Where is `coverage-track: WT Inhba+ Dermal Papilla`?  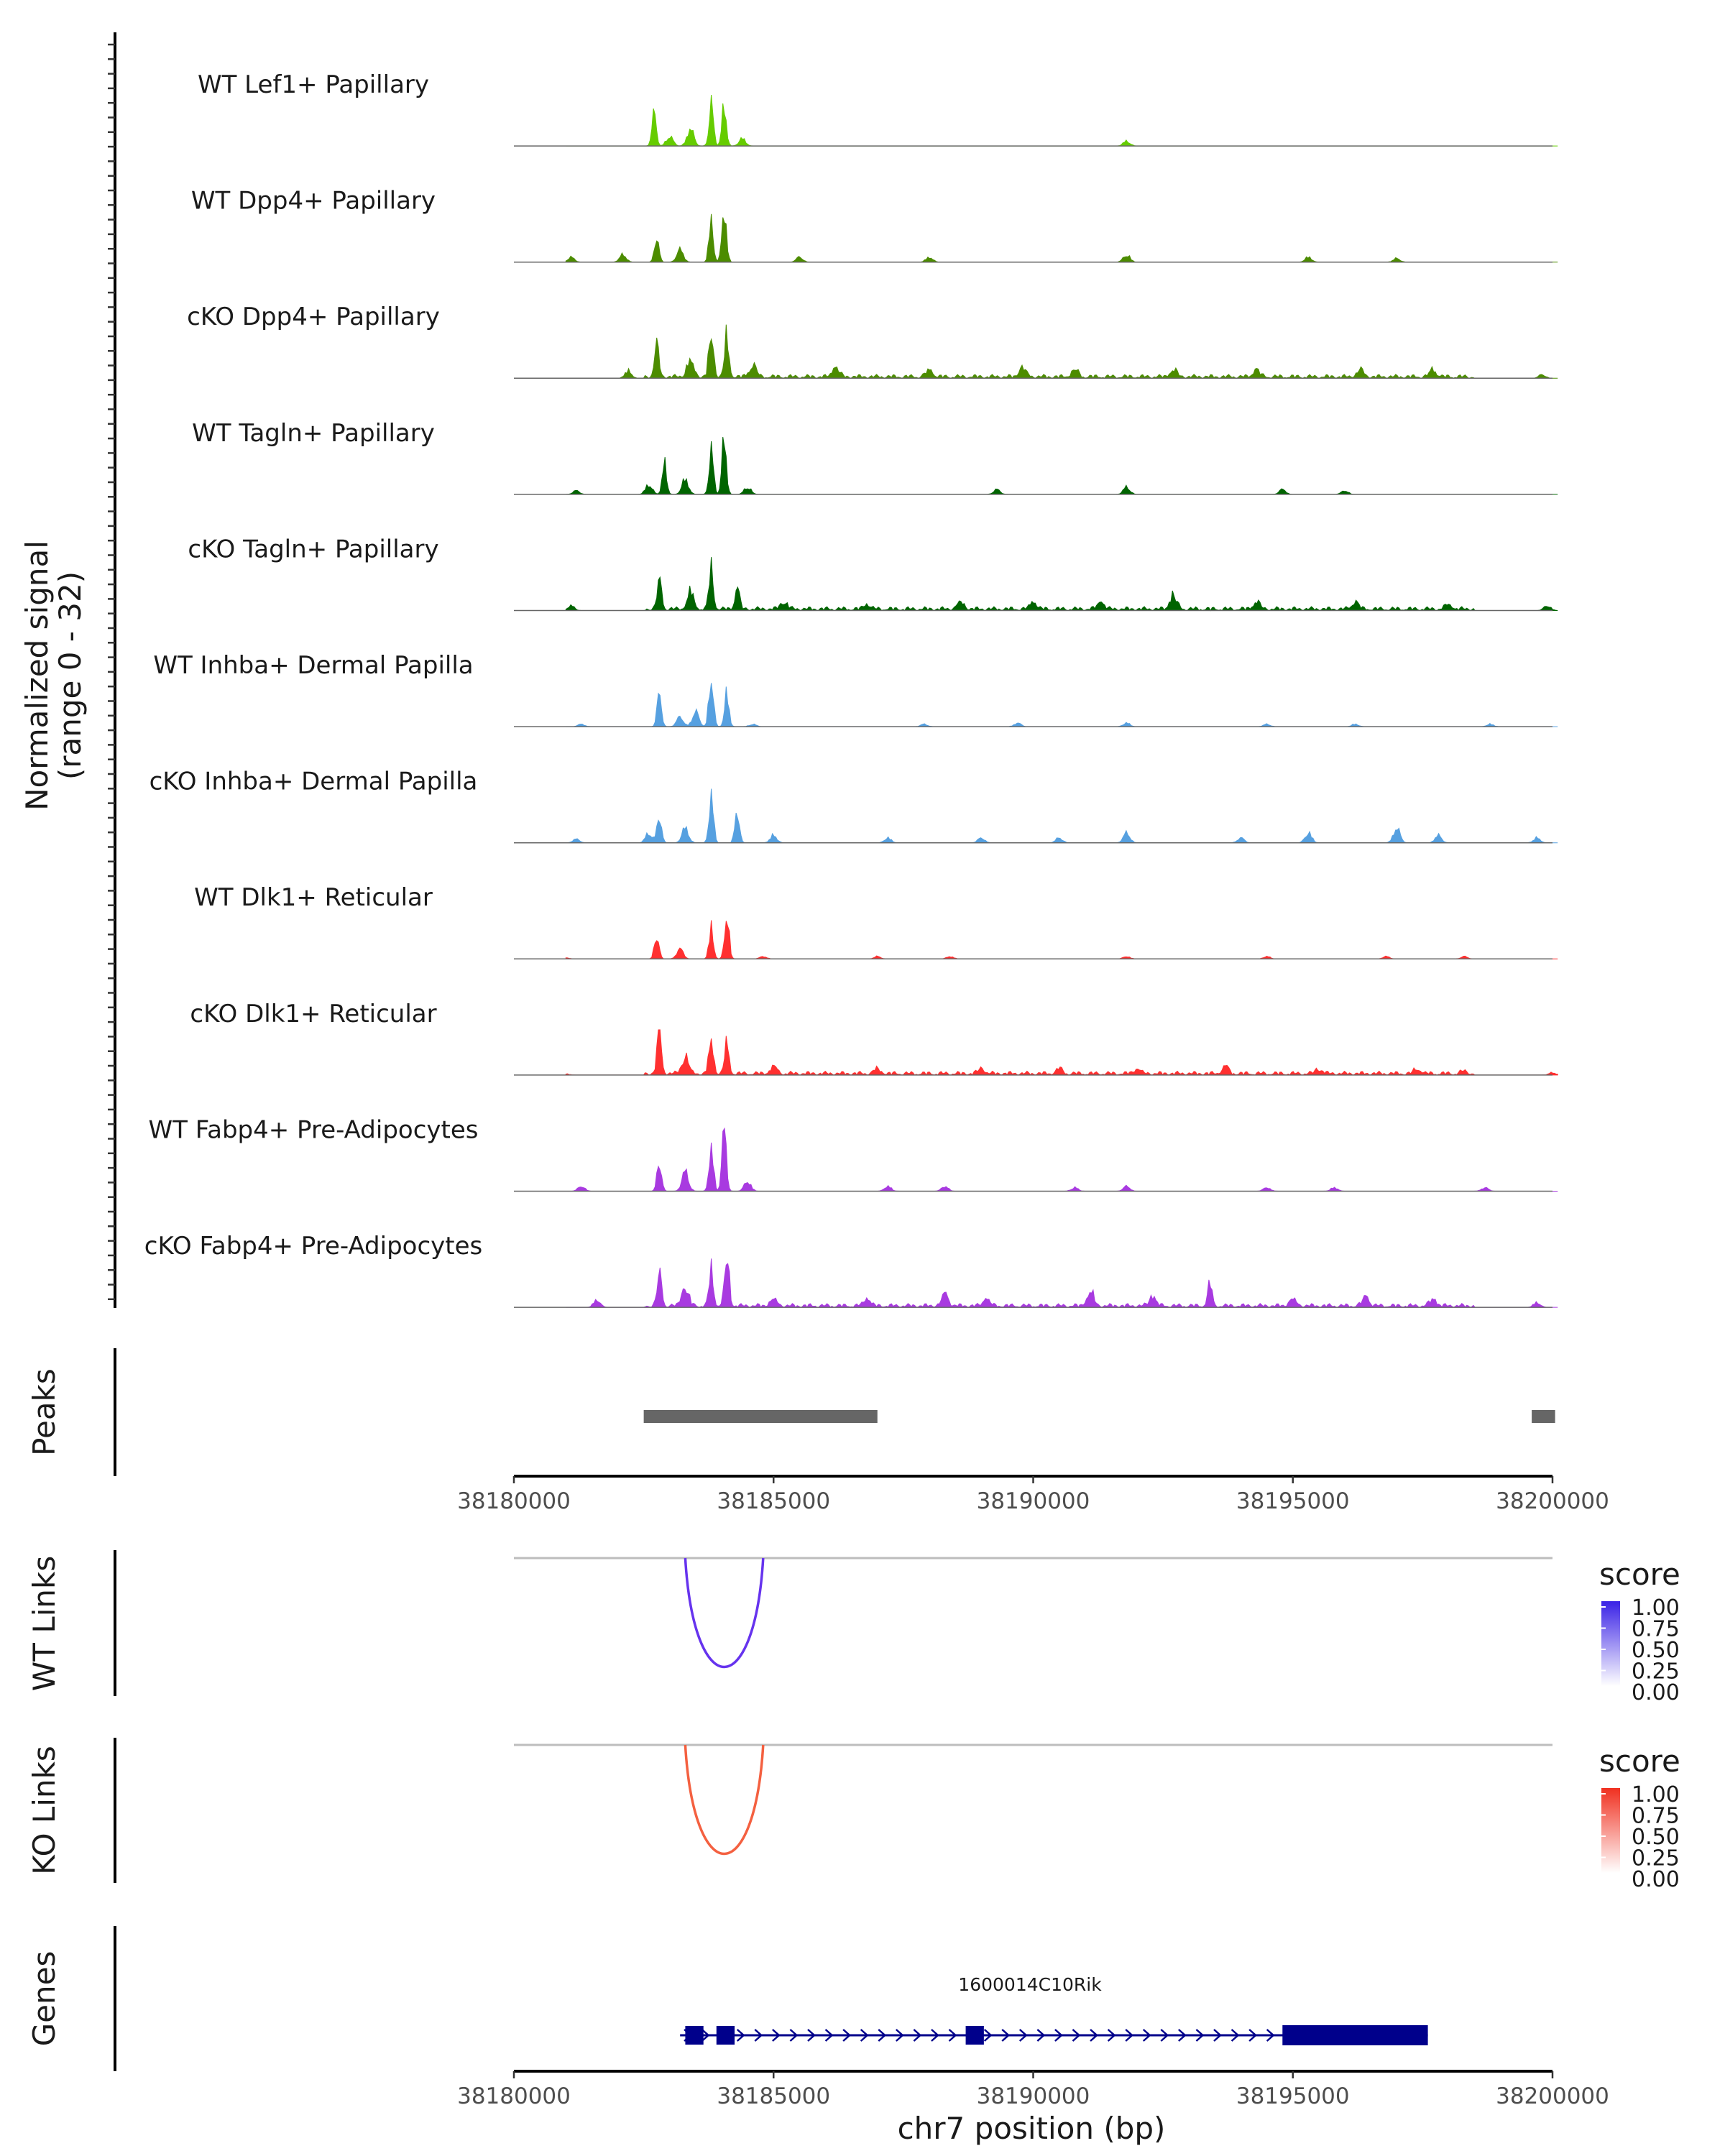
coverage-track: WT Inhba+ Dermal Papilla is located at coordinates (855, 689).